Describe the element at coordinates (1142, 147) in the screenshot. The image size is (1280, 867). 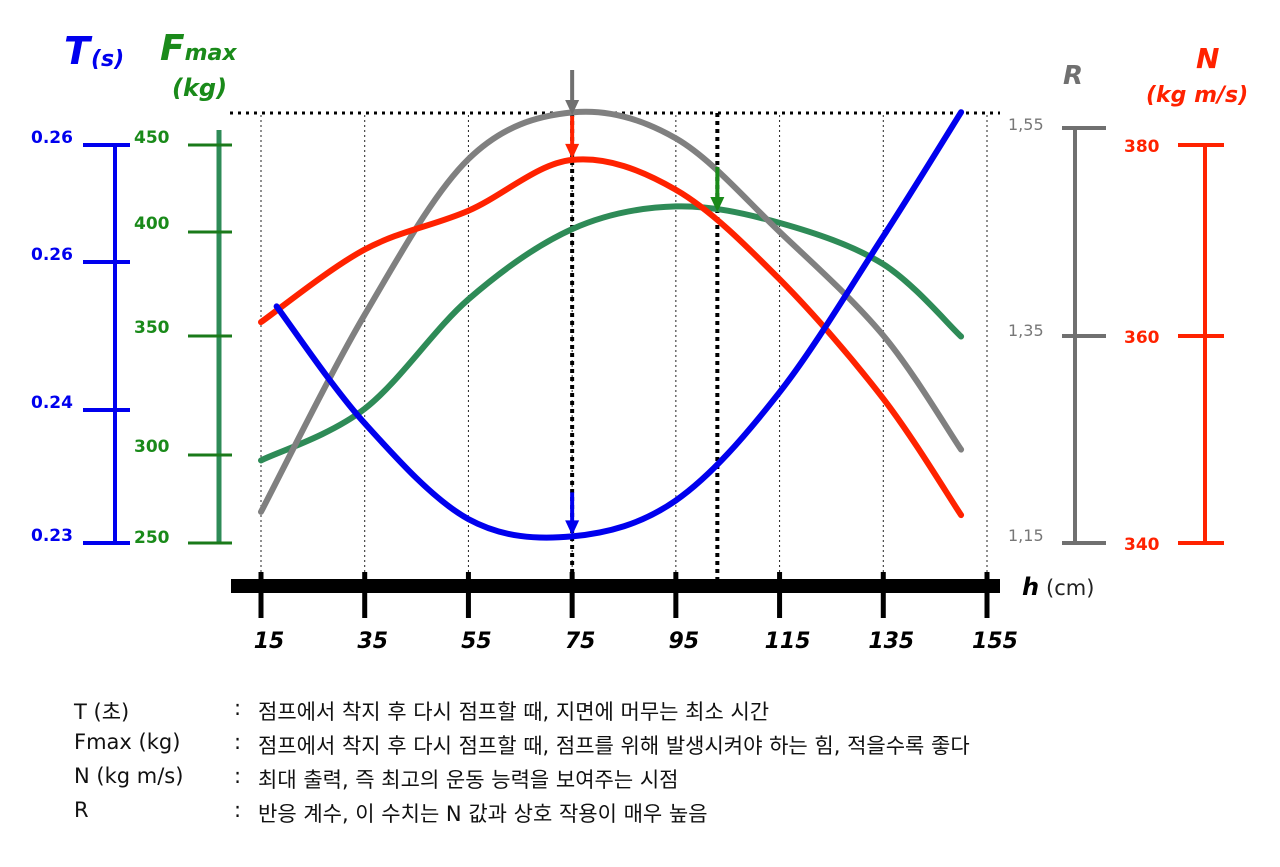
I see `N-tick-label: 380` at that location.